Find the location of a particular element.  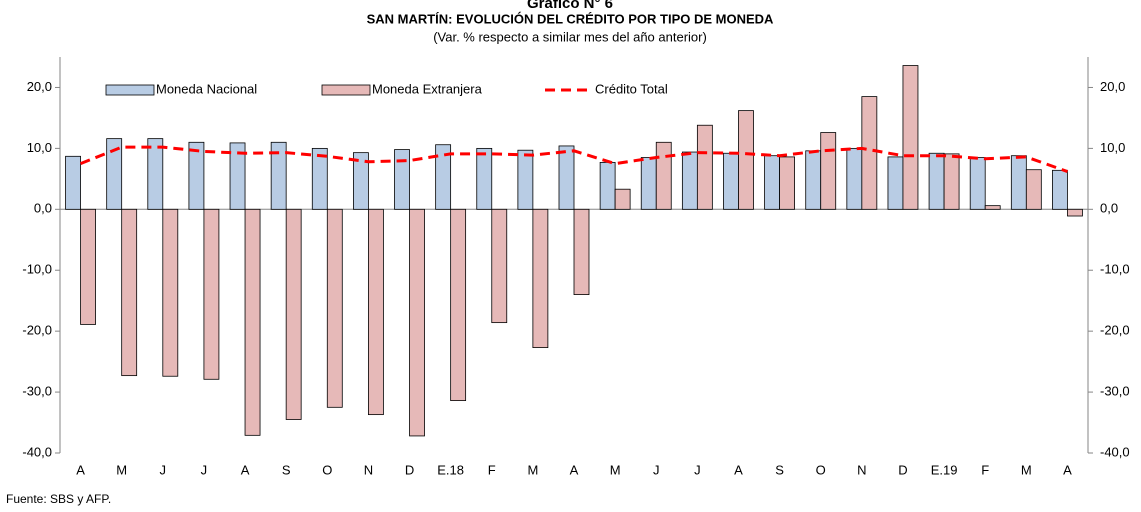

legend-label: Moneda Extranjera is located at coordinates (427, 88).